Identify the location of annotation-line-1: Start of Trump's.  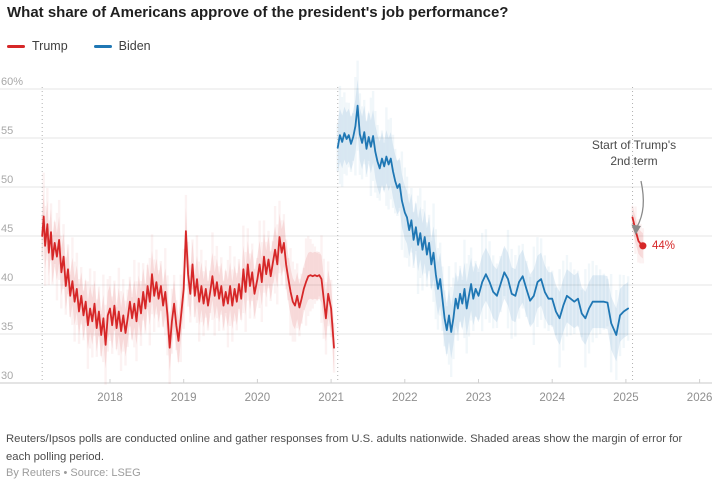
(634, 145).